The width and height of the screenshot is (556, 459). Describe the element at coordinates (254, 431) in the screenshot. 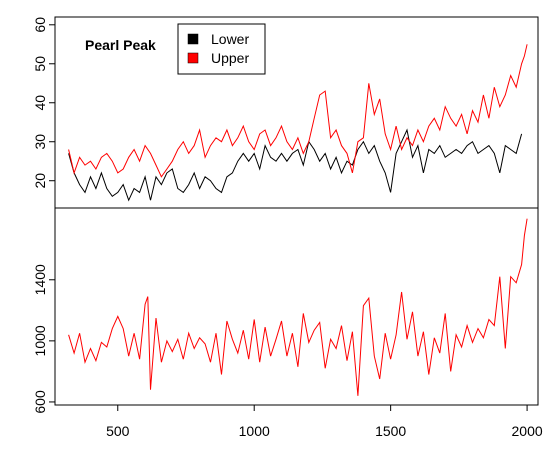

I see `x-tick-label: 1000` at that location.